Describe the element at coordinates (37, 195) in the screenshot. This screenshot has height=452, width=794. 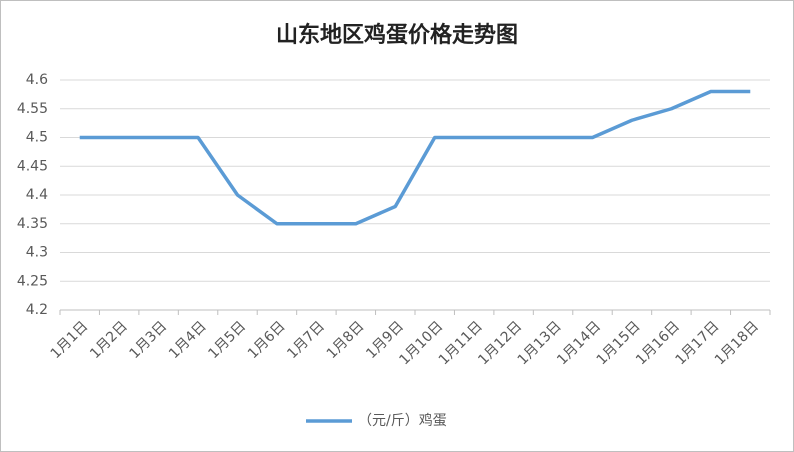
I see `y-tick-label: 4.4` at that location.